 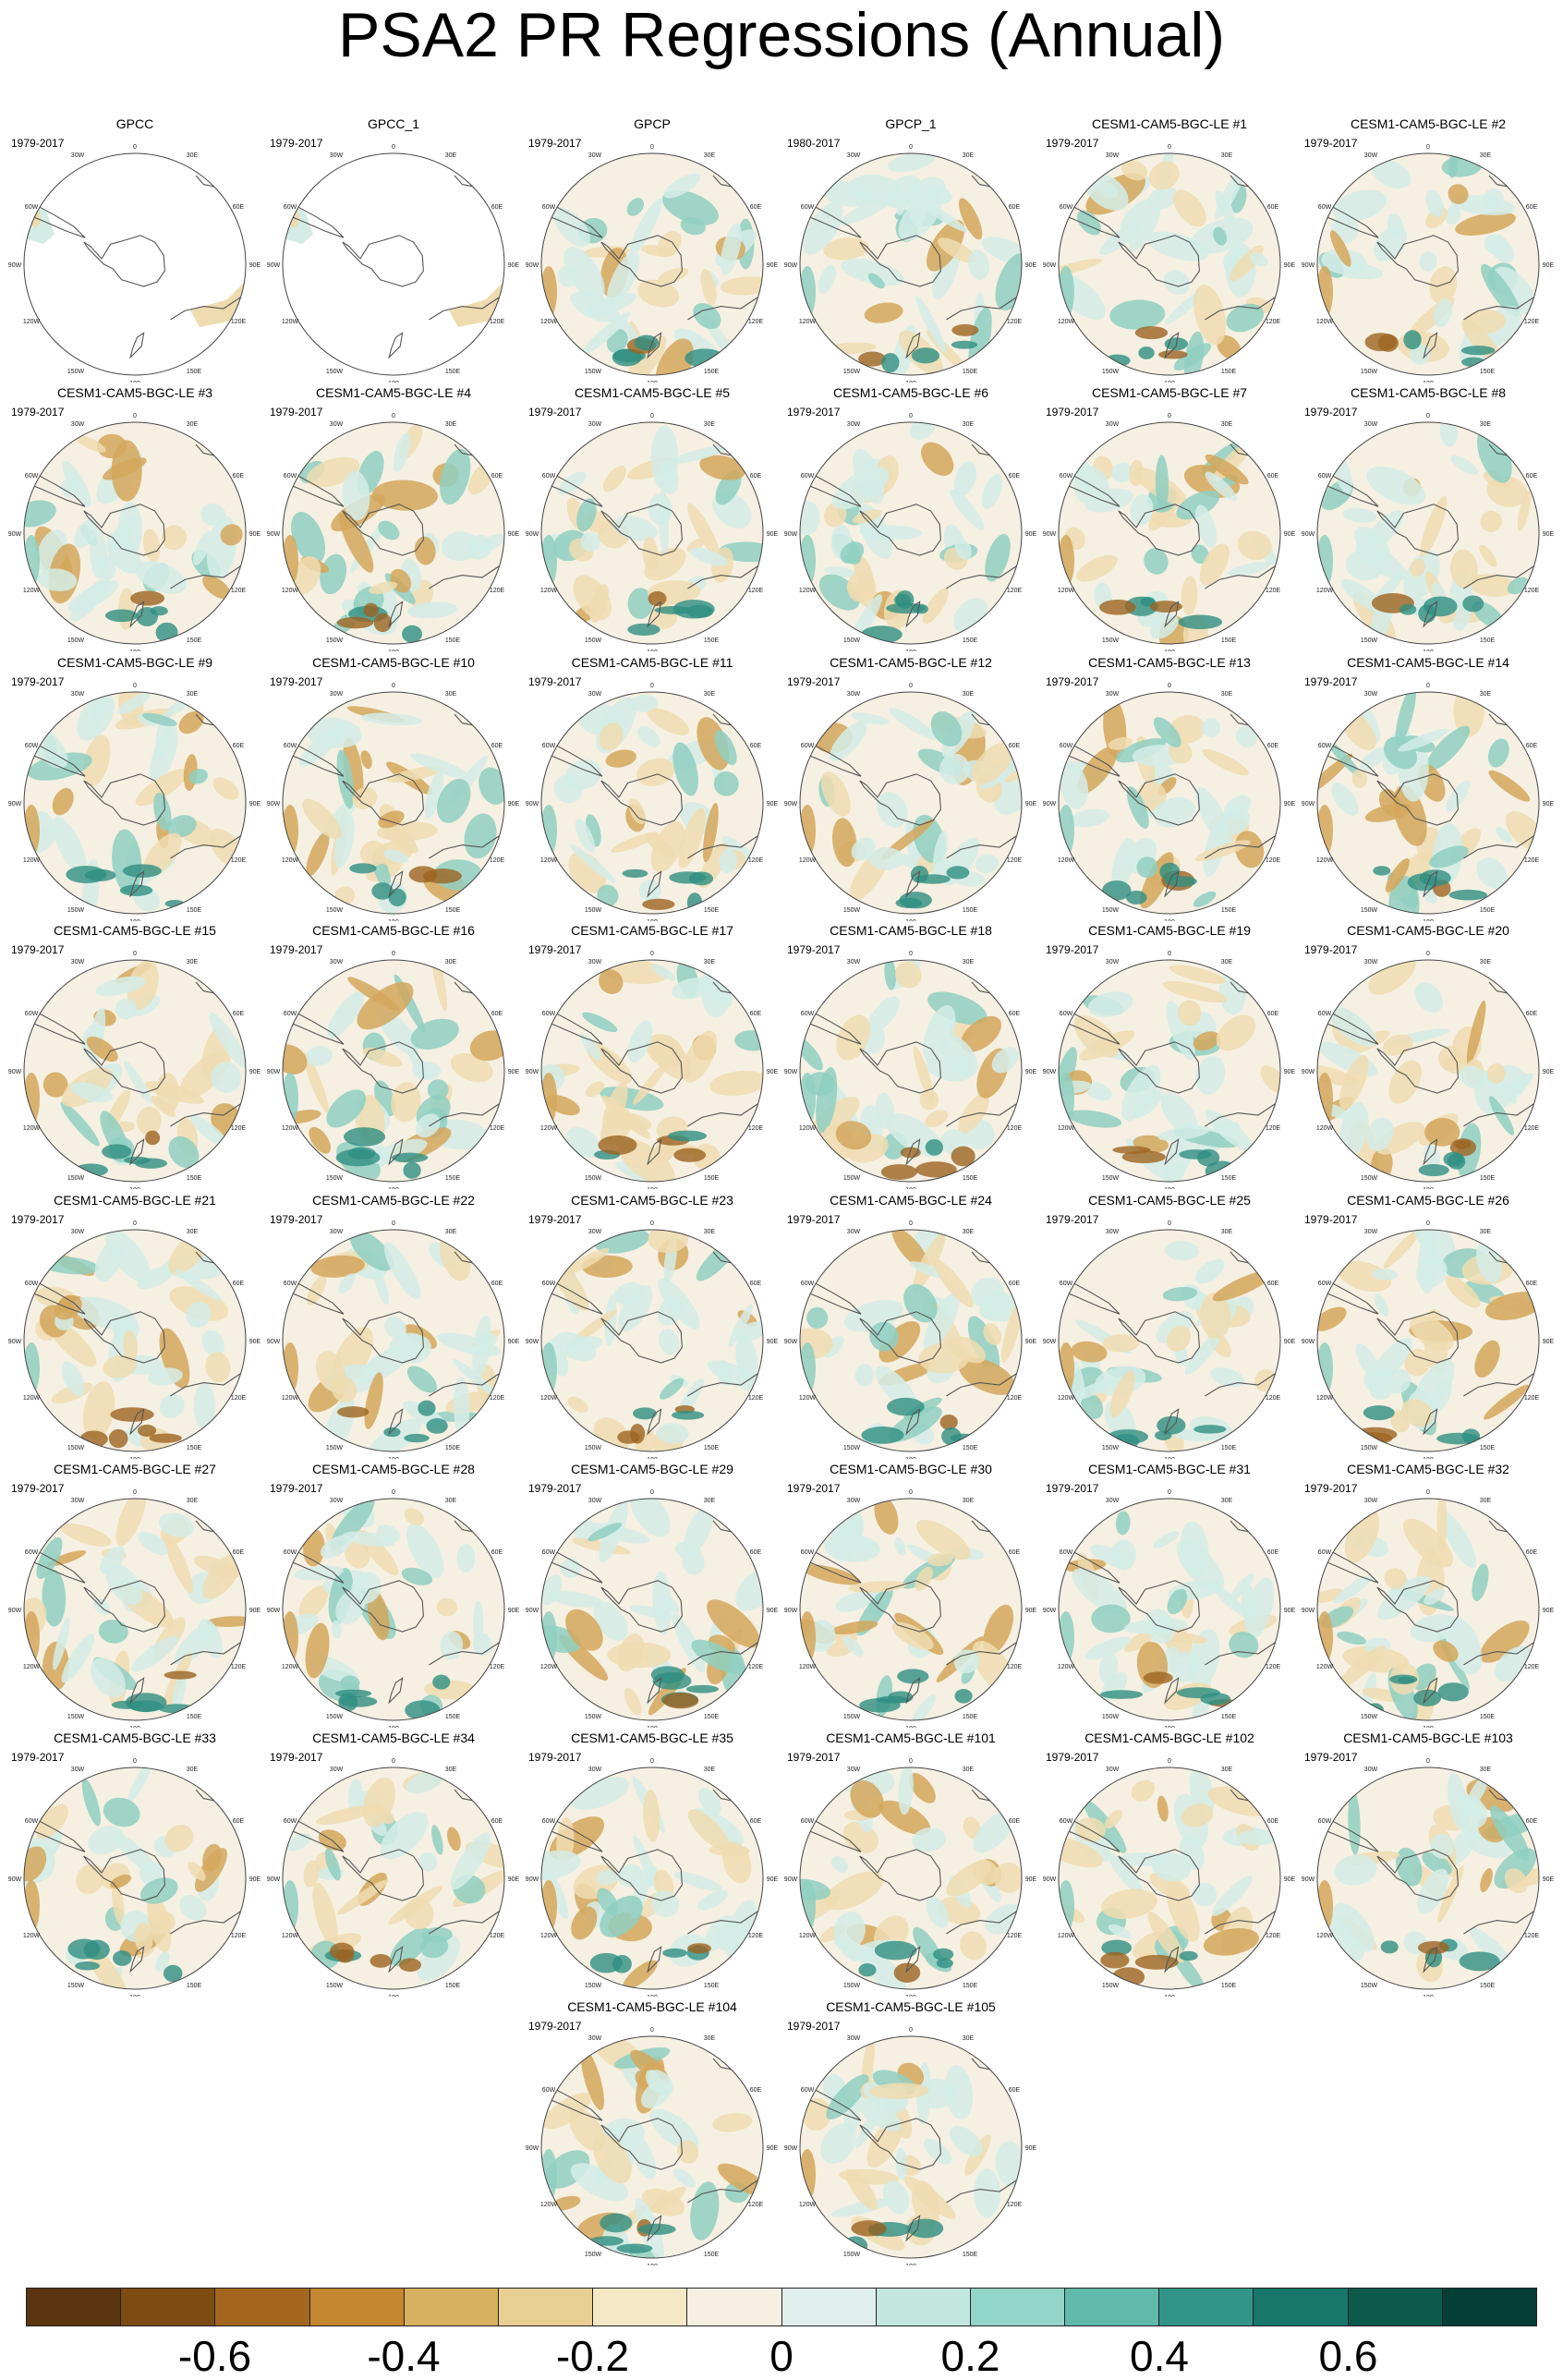 I want to click on panel-title: CESM1-CAM5-BGC-LE #18, so click(x=911, y=930).